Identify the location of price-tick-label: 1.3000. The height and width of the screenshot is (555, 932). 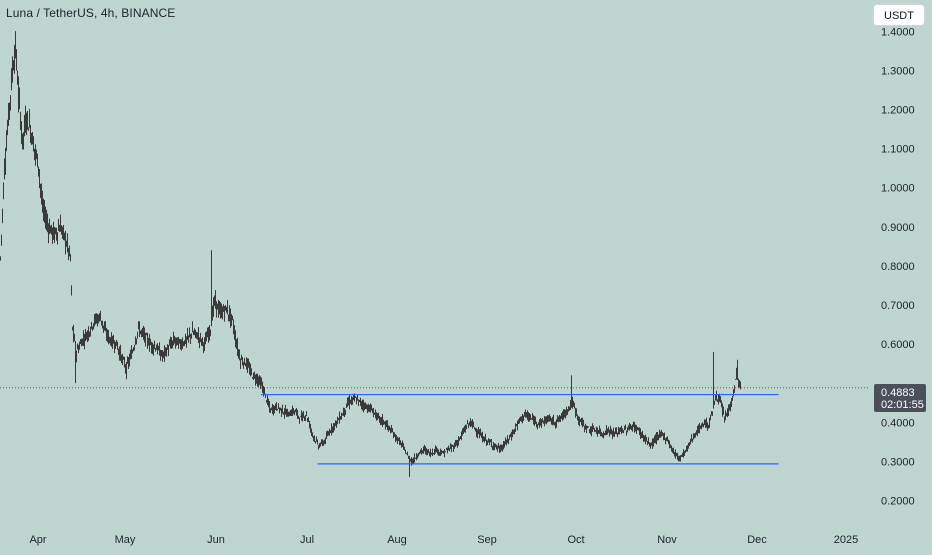
(898, 71).